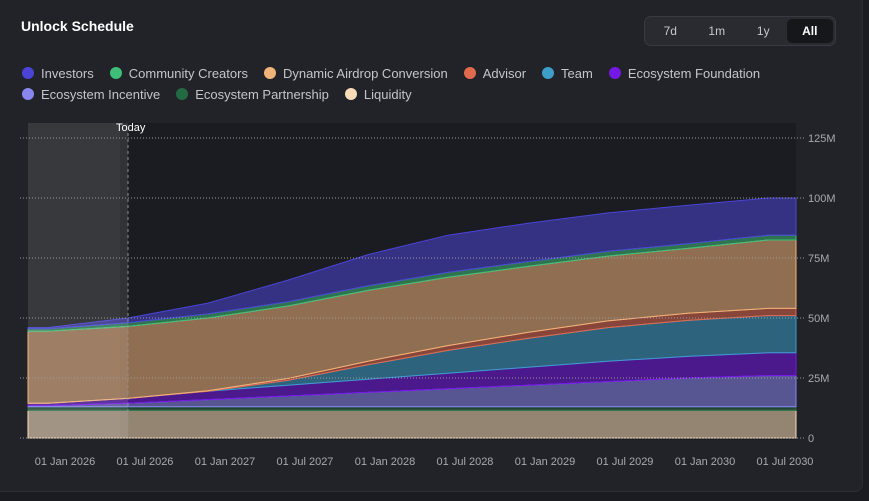 This screenshot has height=501, width=869. What do you see at coordinates (385, 462) in the screenshot?
I see `x-tick-label: 01 Jan 2028` at bounding box center [385, 462].